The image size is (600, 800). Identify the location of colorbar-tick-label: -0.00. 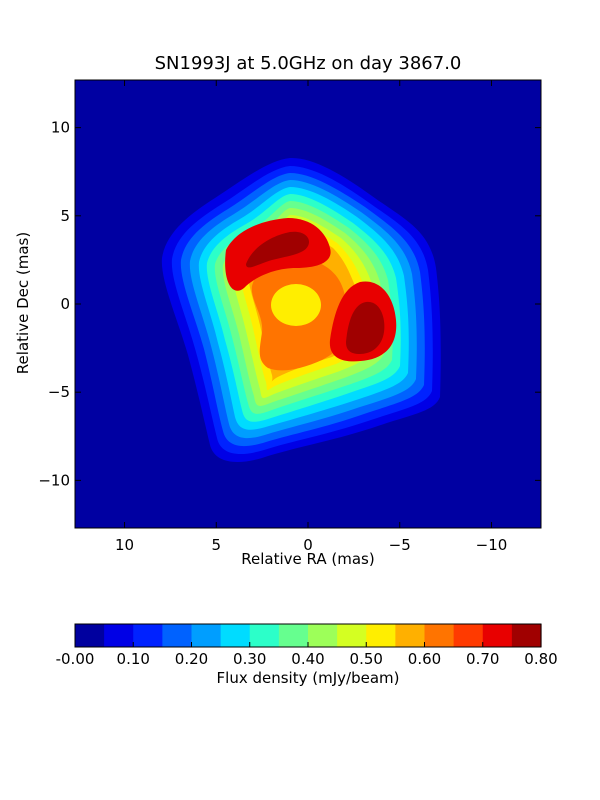
(75, 659).